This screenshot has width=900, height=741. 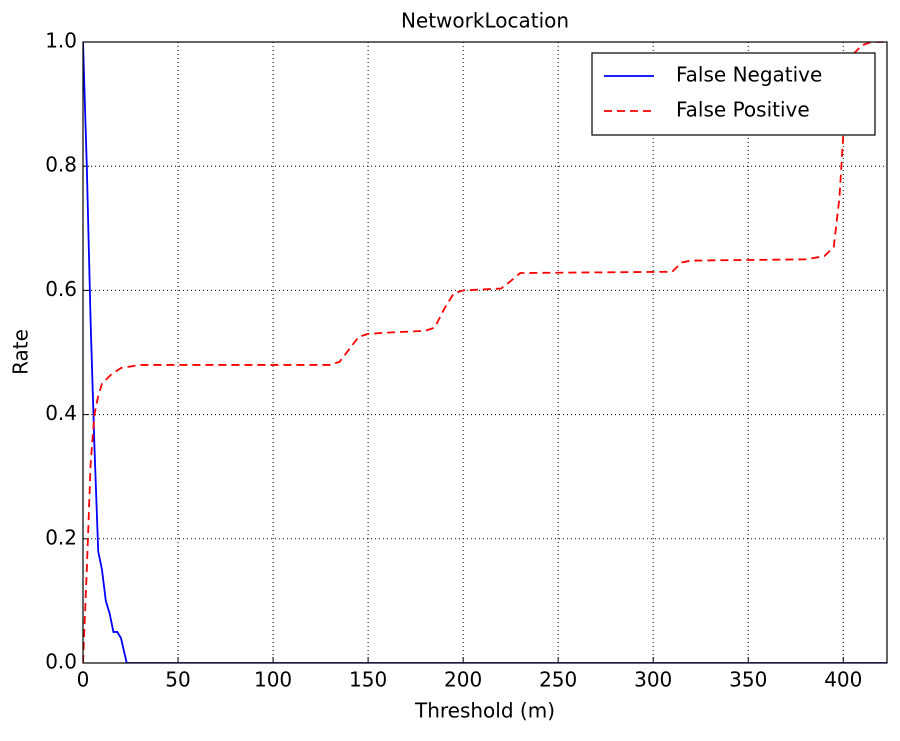 I want to click on chart-title: NetworkLocation, so click(x=485, y=21).